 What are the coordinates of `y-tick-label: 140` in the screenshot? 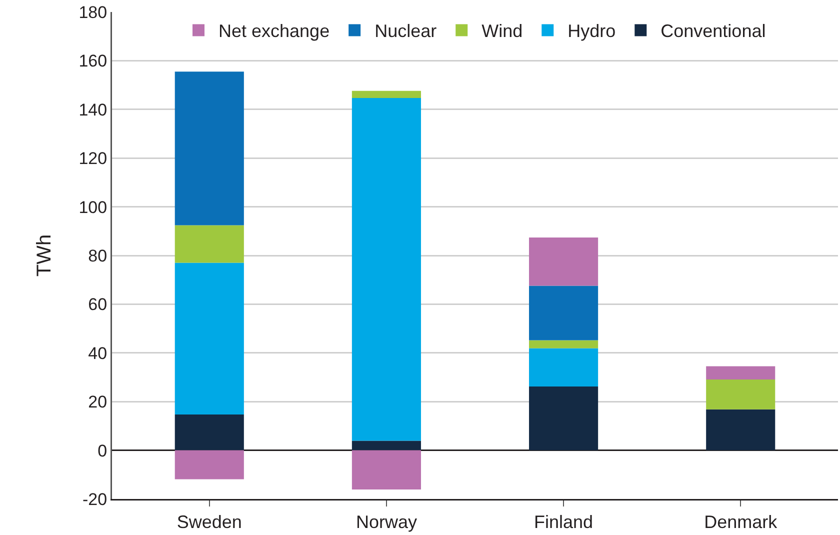 It's located at (93, 110).